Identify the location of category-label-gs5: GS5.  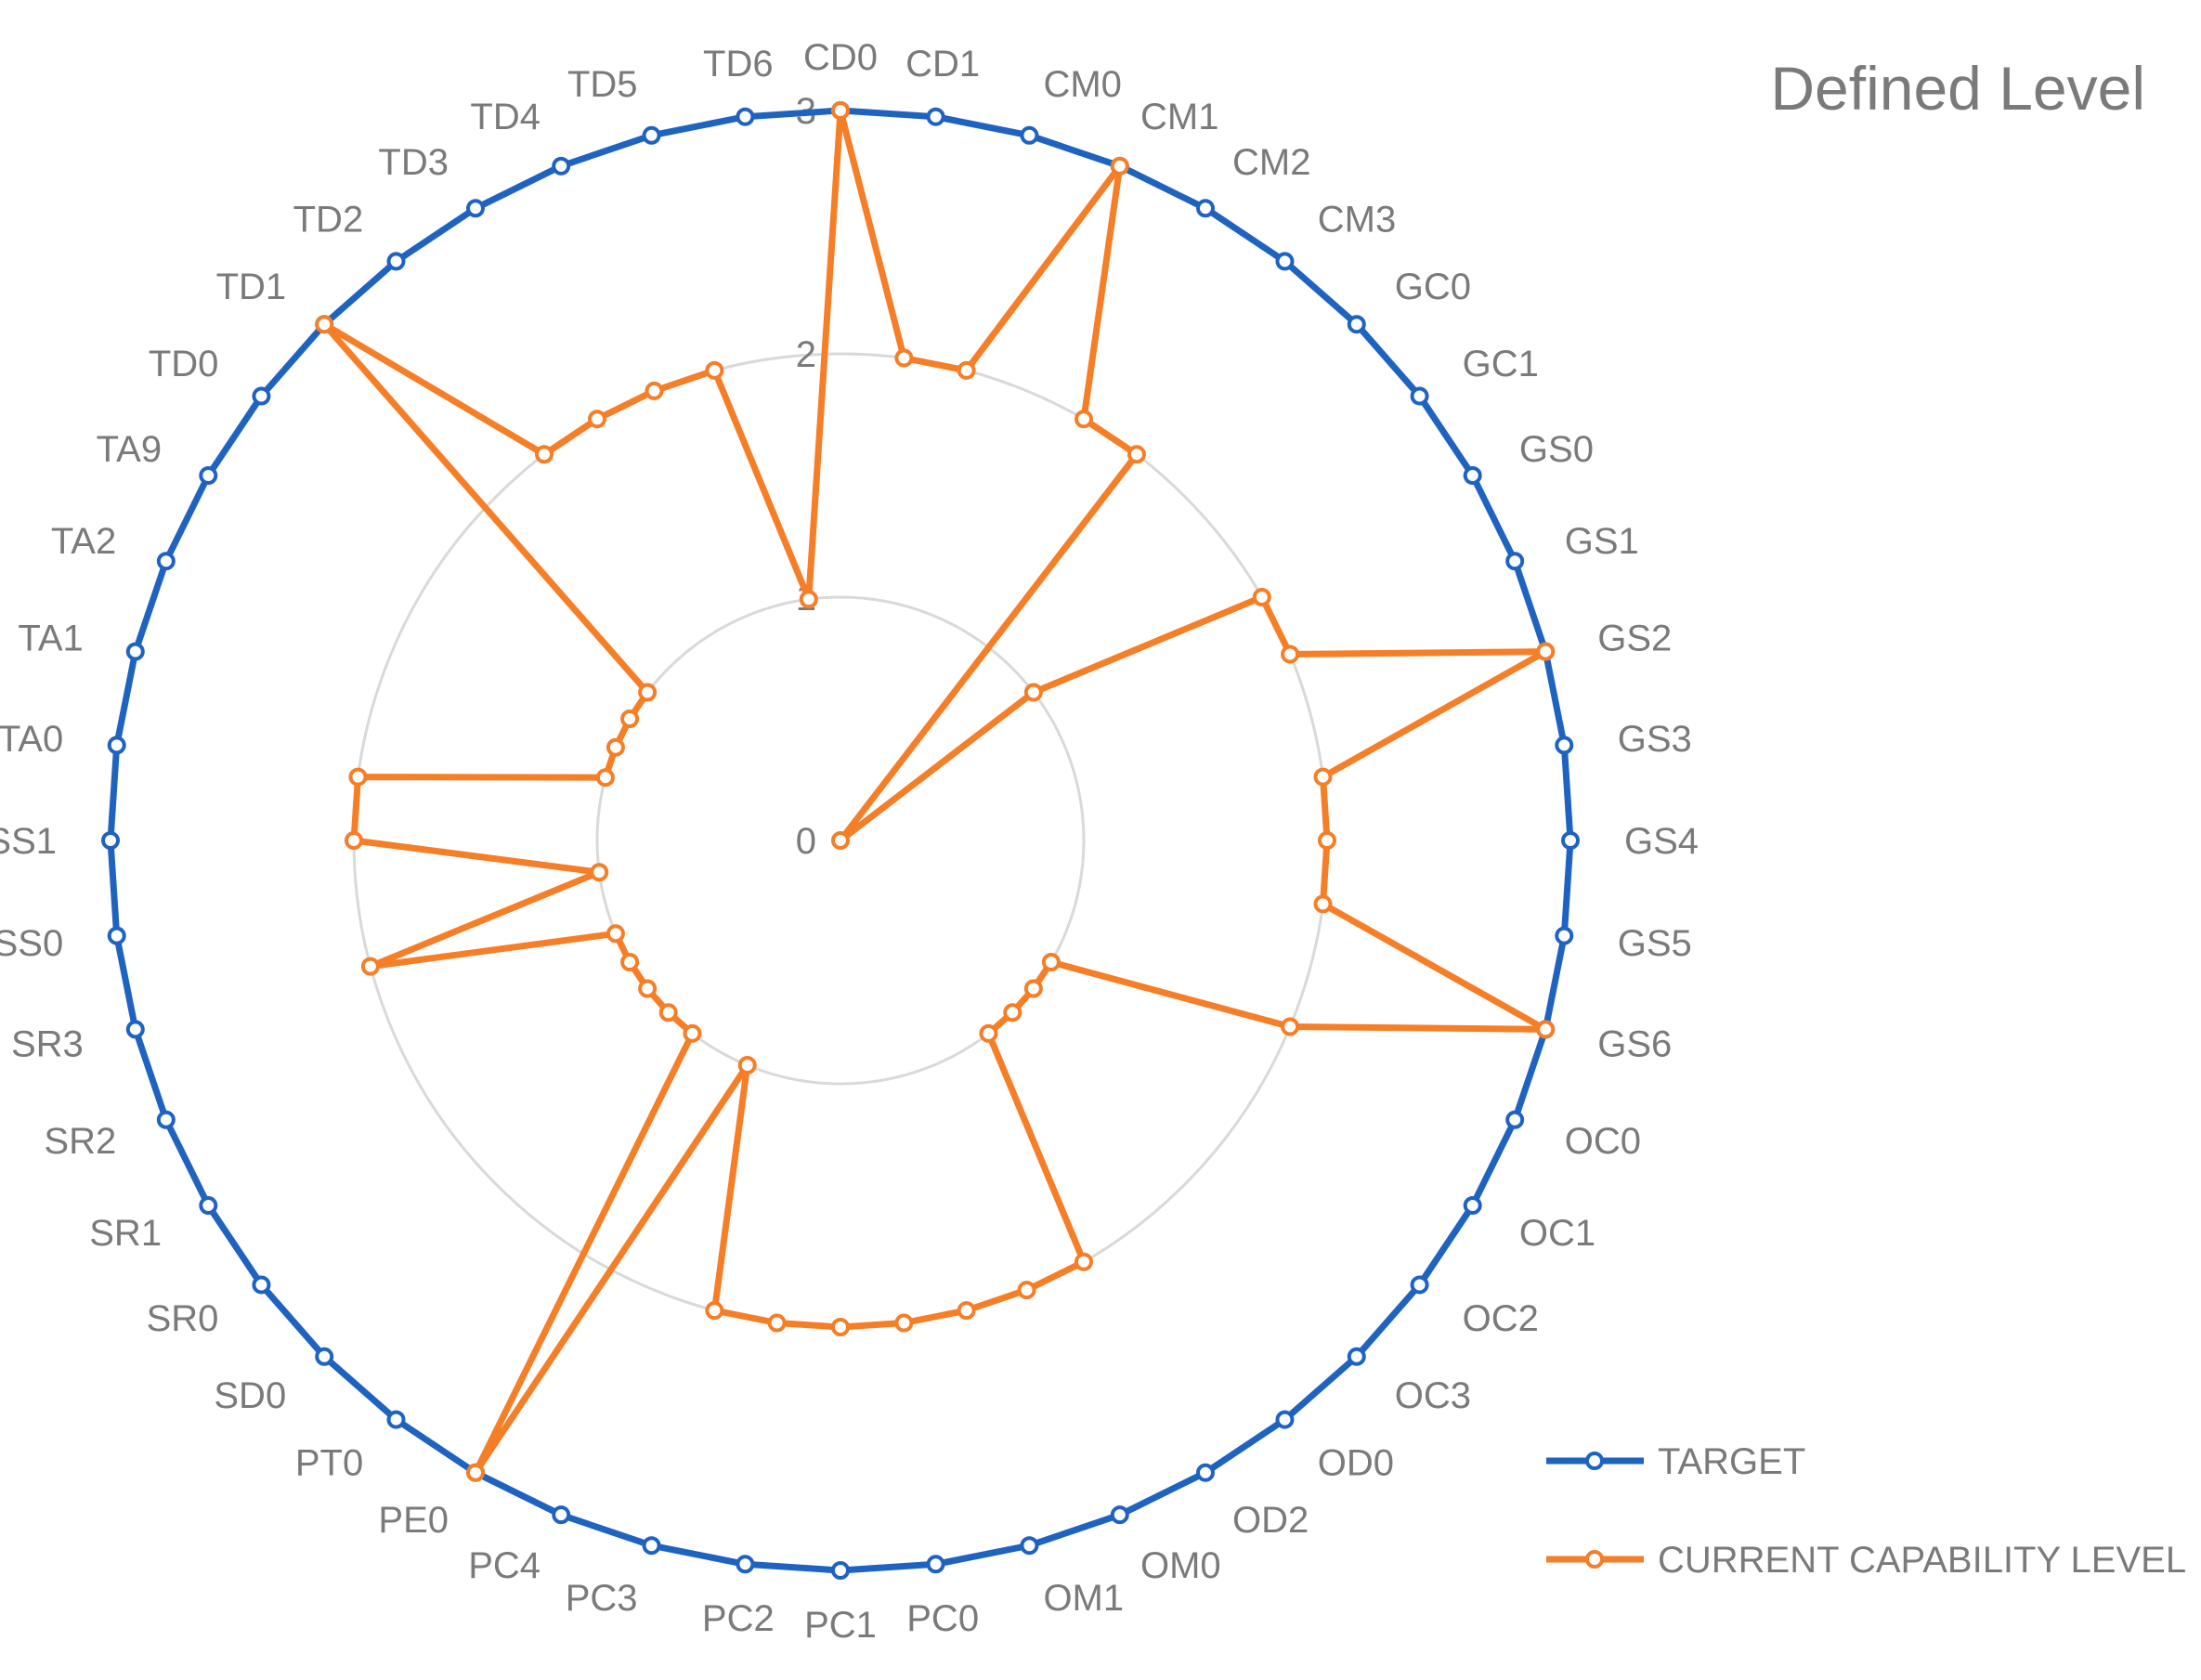
(1655, 943).